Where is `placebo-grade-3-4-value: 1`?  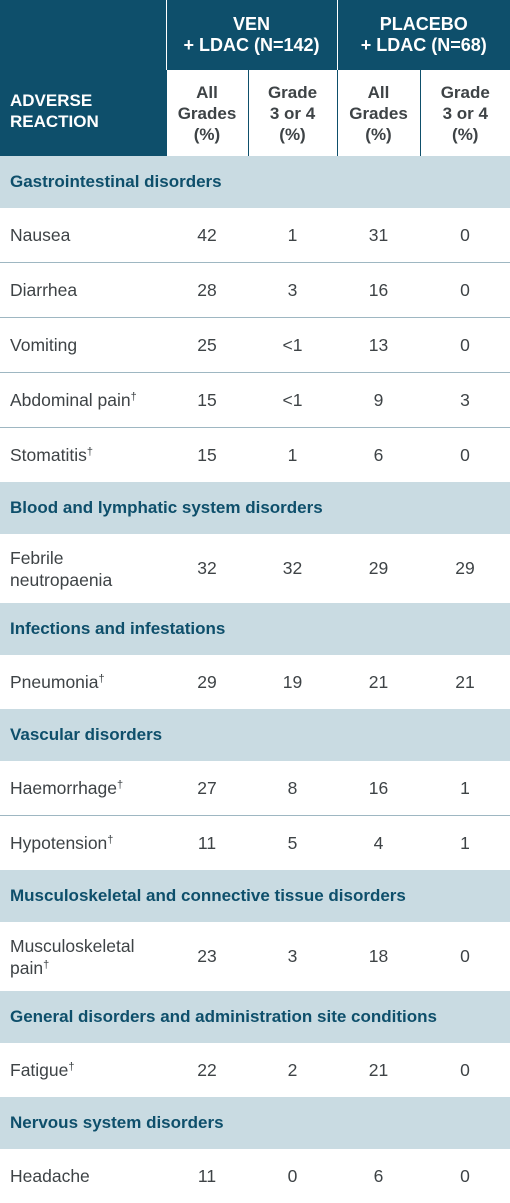 placebo-grade-3-4-value: 1 is located at coordinates (465, 788).